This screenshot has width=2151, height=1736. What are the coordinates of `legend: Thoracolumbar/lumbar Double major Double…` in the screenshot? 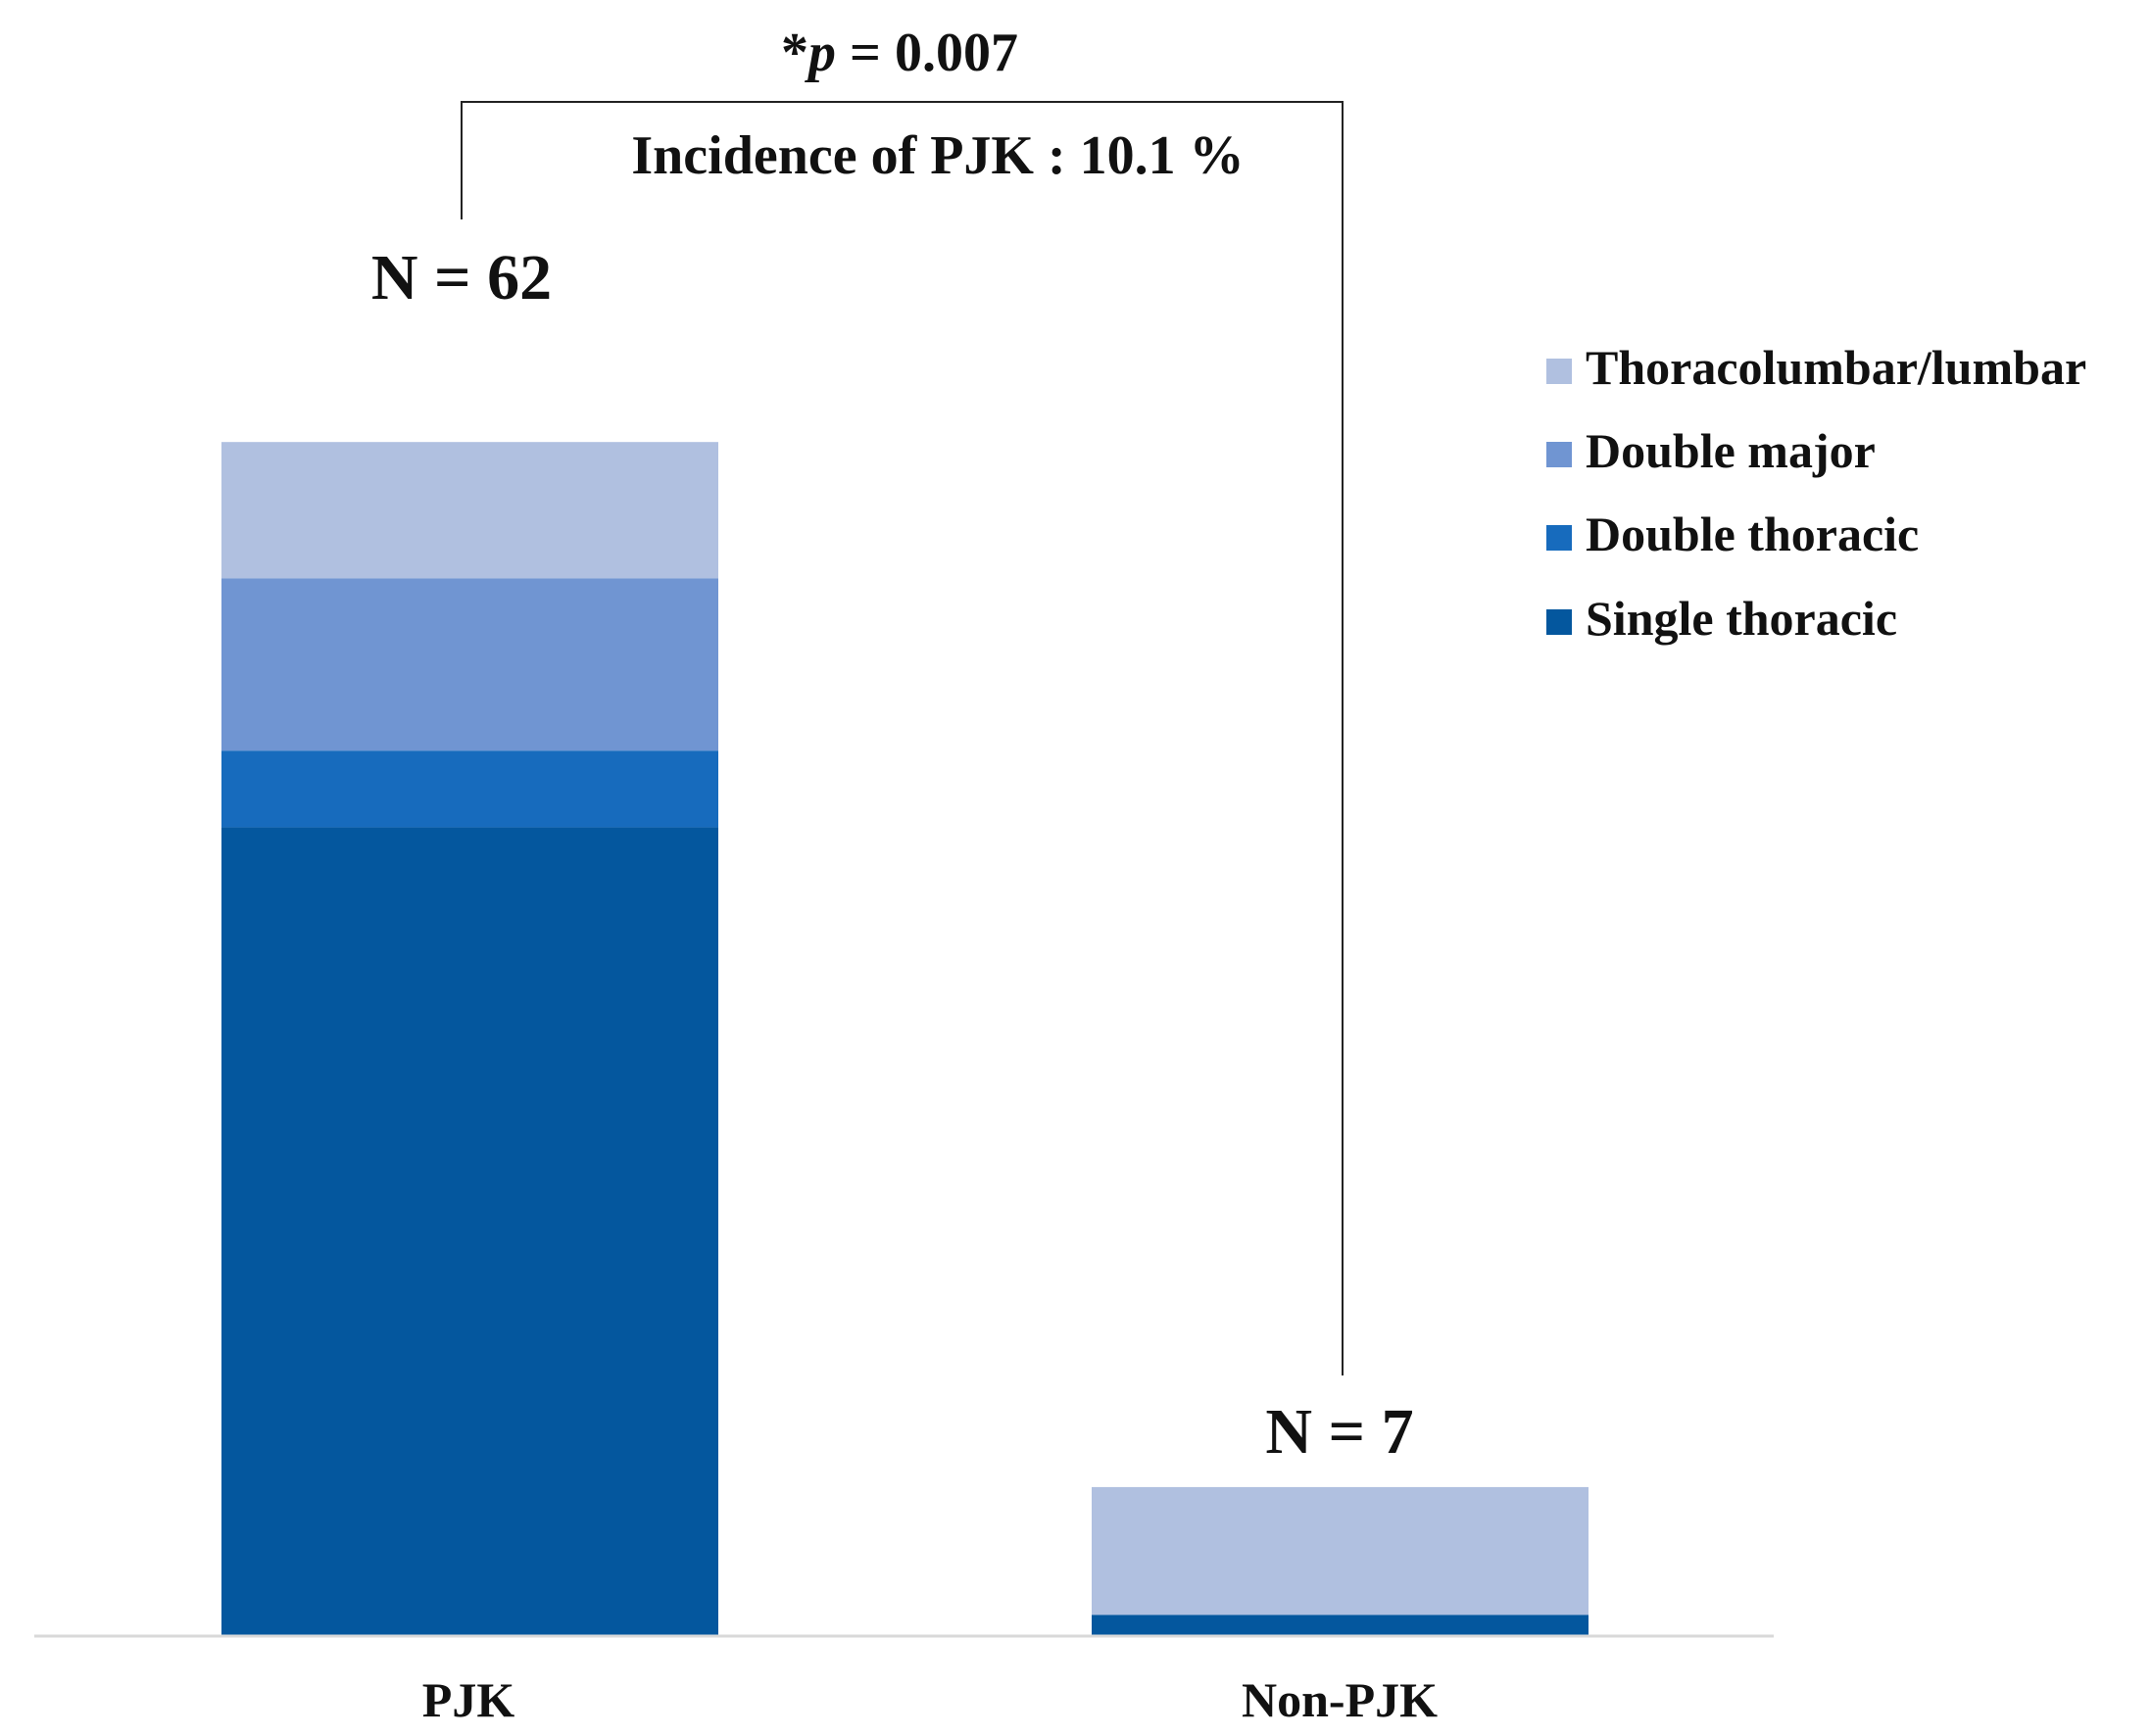 It's located at (1816, 493).